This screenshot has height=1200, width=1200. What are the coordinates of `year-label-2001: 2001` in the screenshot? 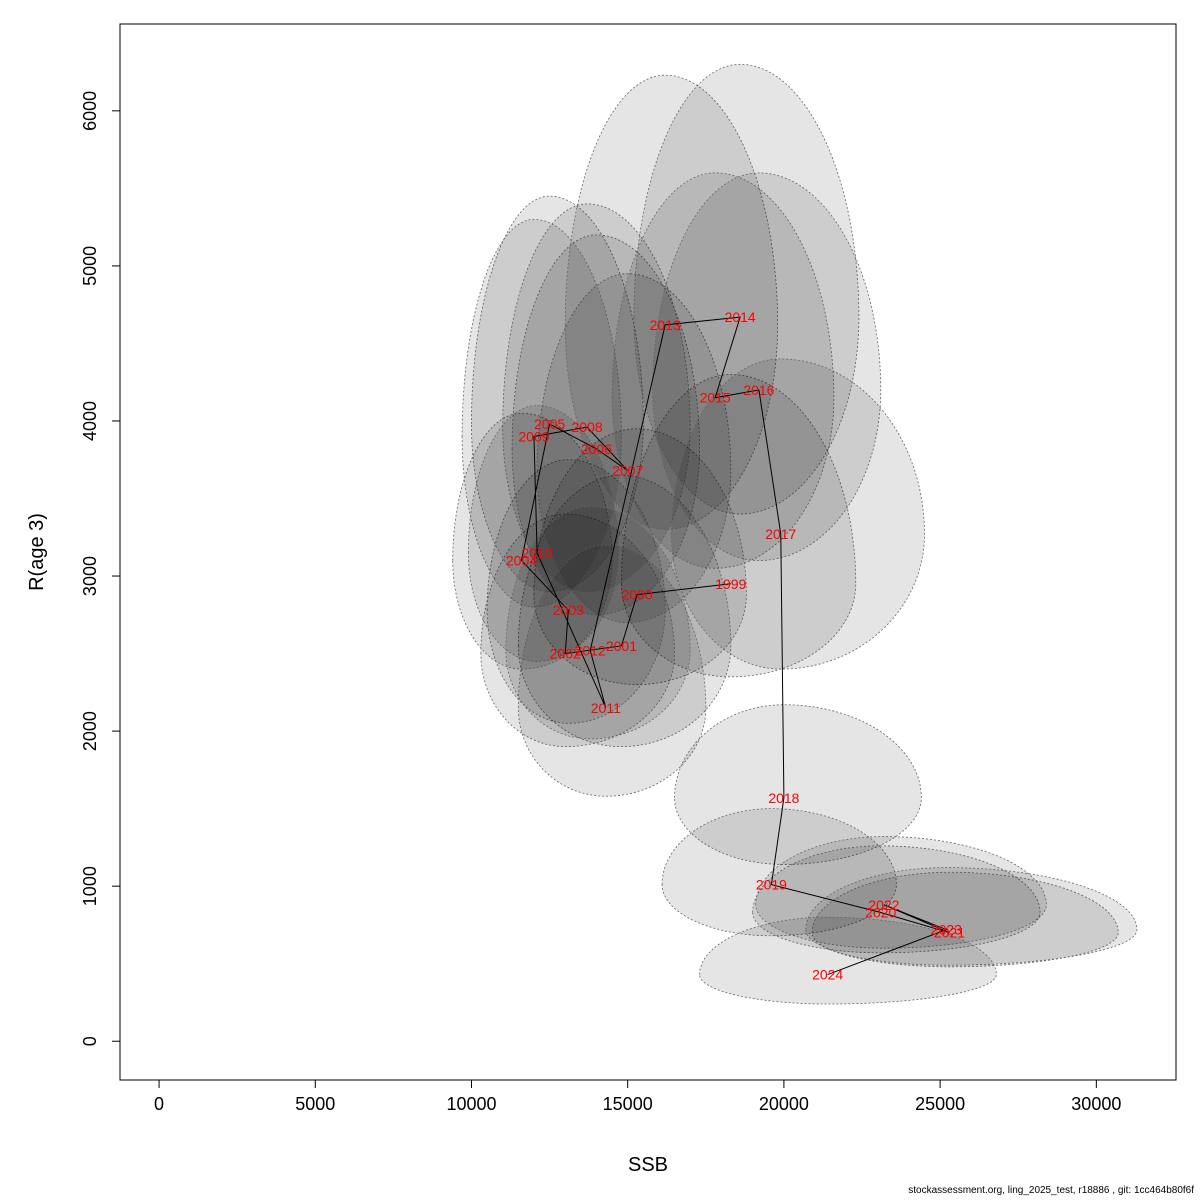 It's located at (621, 646).